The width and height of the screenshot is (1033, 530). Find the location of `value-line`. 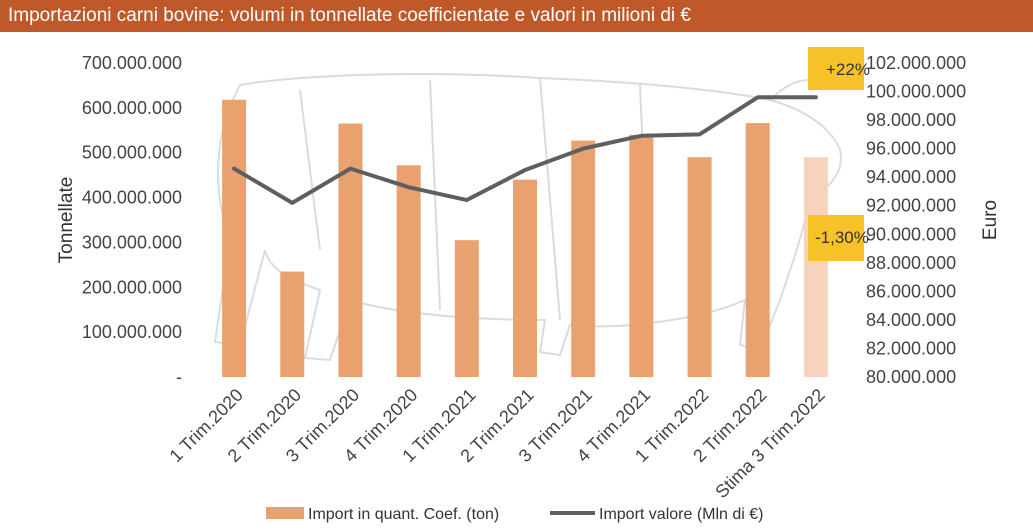

value-line is located at coordinates (525, 150).